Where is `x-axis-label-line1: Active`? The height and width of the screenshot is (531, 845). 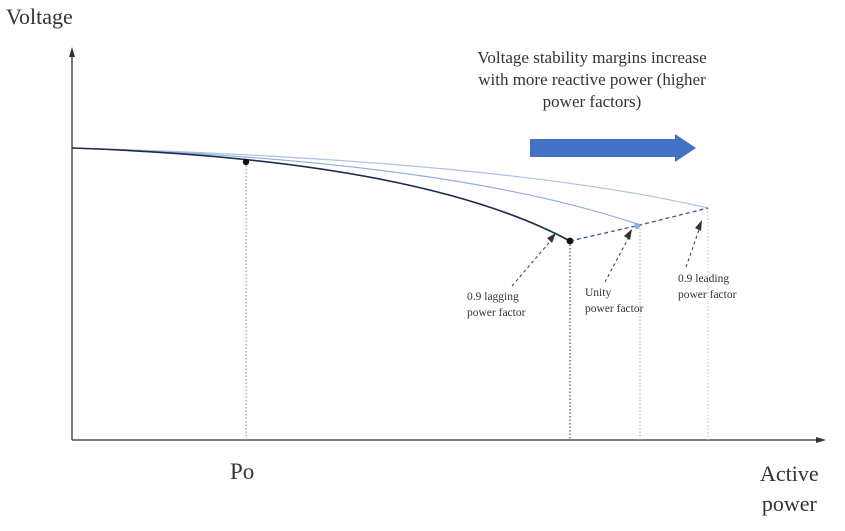
x-axis-label-line1: Active is located at coordinates (789, 473).